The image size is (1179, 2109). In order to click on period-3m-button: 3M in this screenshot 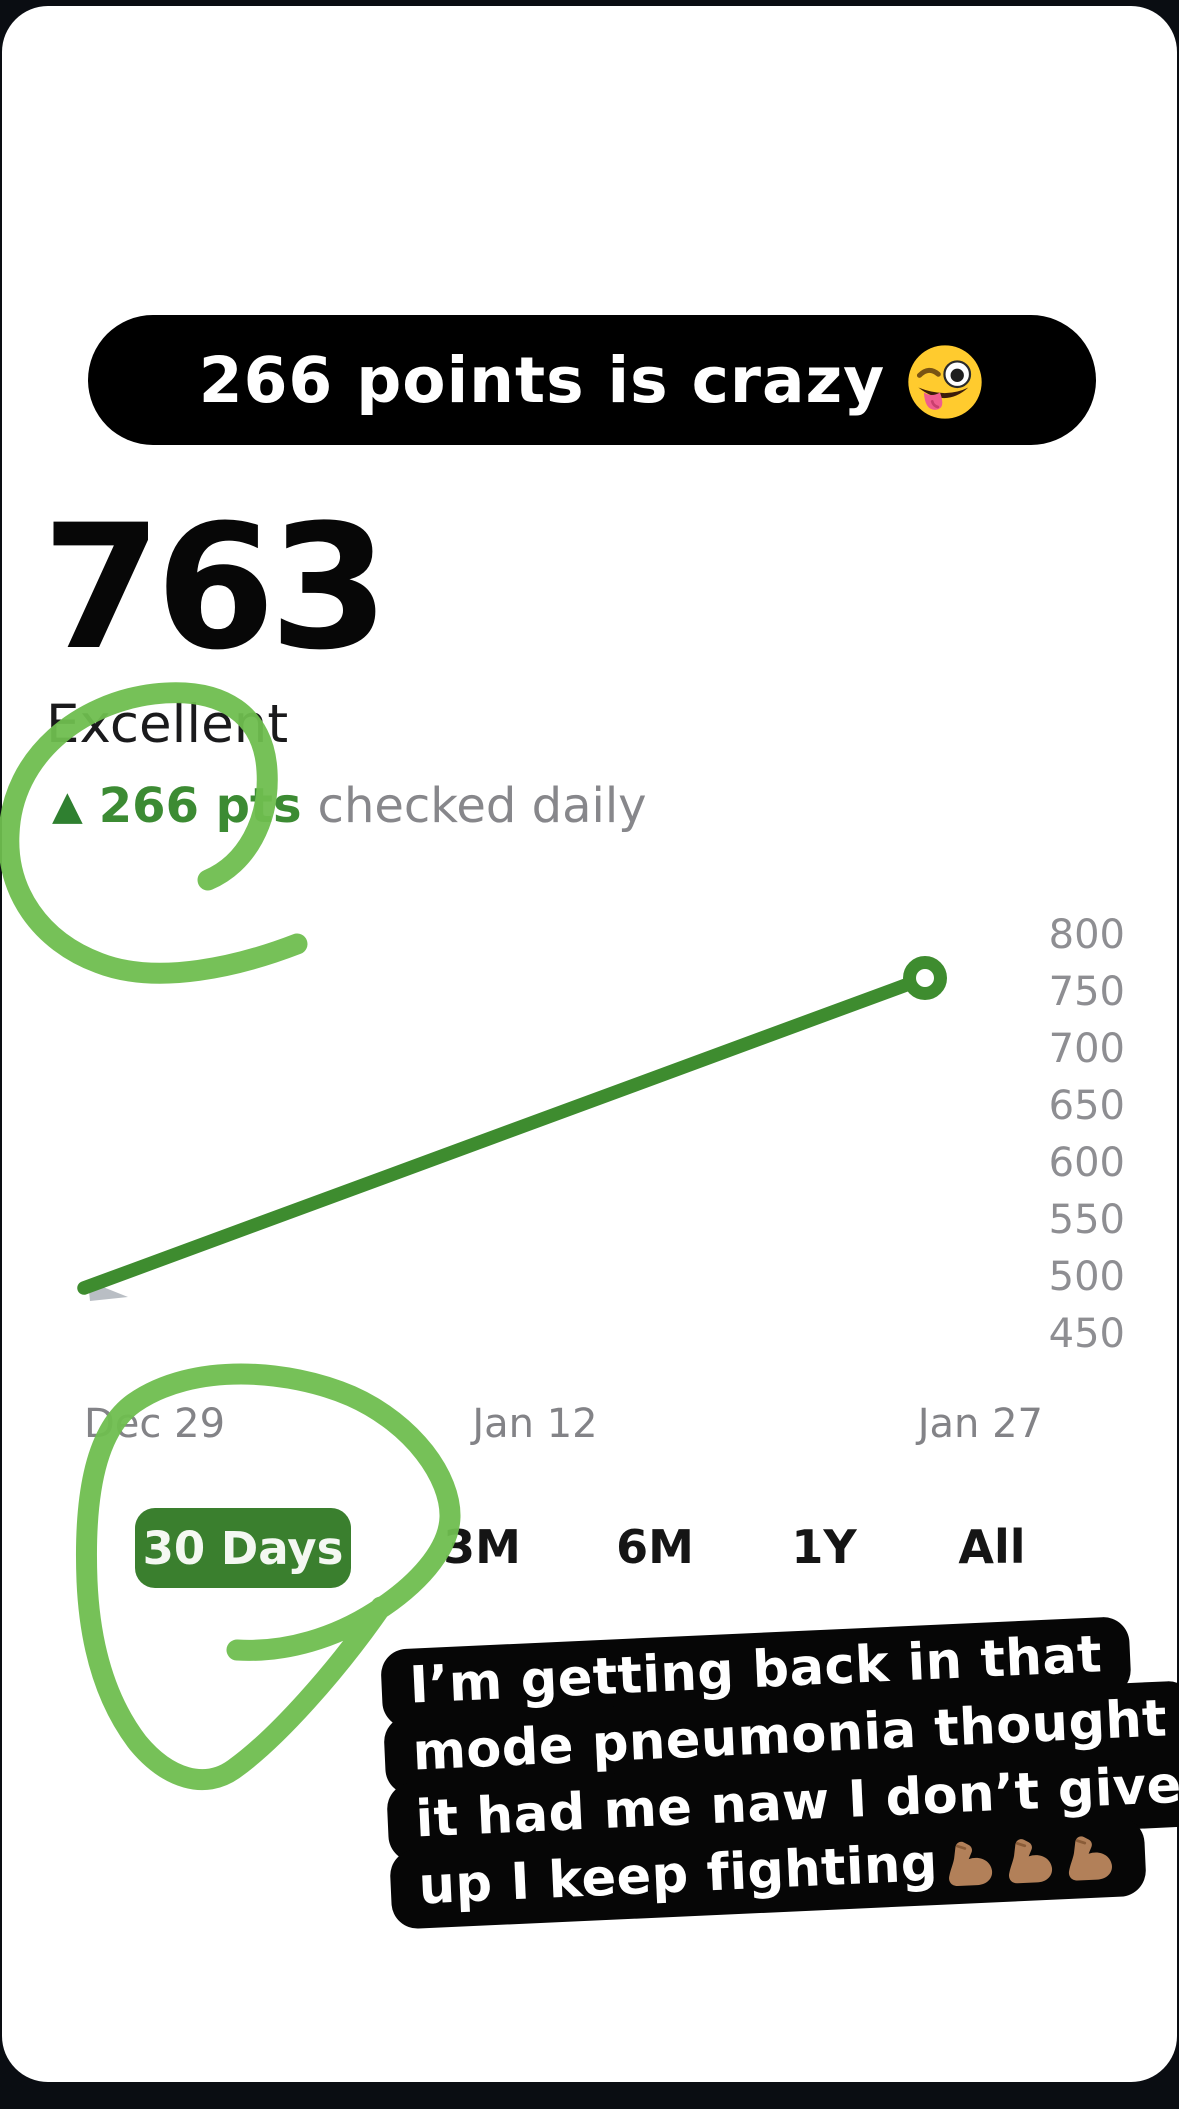, I will do `click(482, 1547)`.